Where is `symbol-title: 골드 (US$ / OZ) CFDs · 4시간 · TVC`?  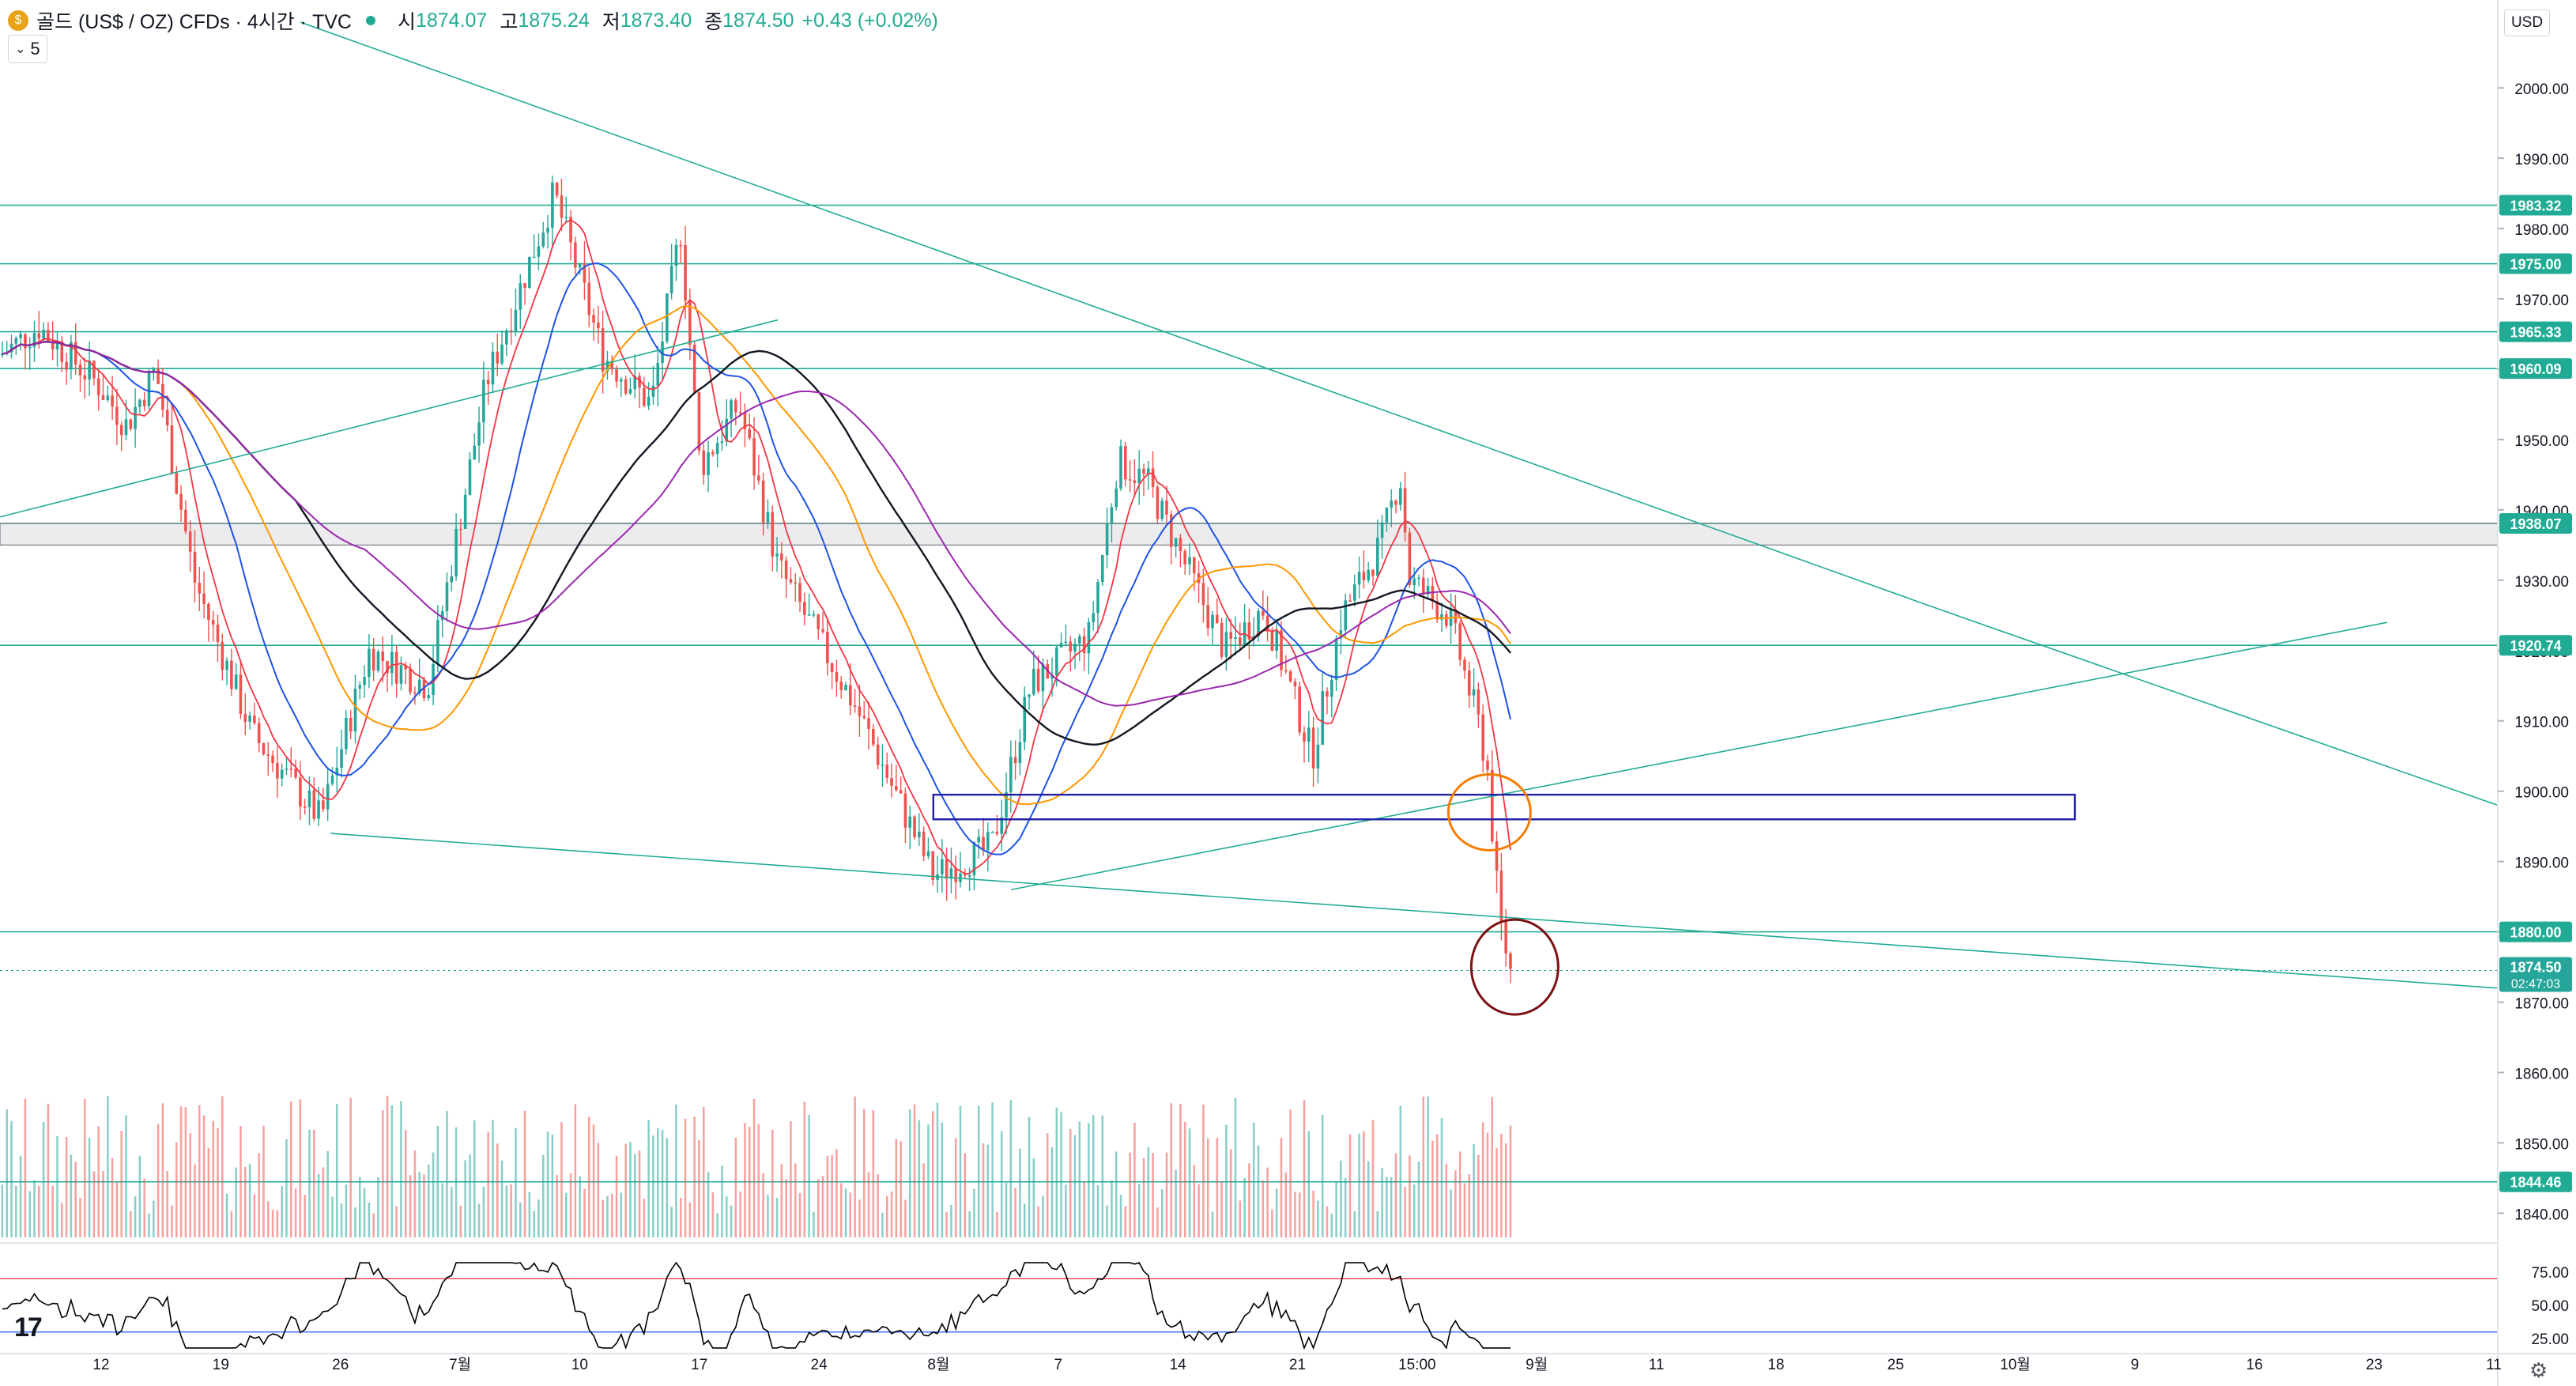 symbol-title: 골드 (US$ / OZ) CFDs · 4시간 · TVC is located at coordinates (194, 22).